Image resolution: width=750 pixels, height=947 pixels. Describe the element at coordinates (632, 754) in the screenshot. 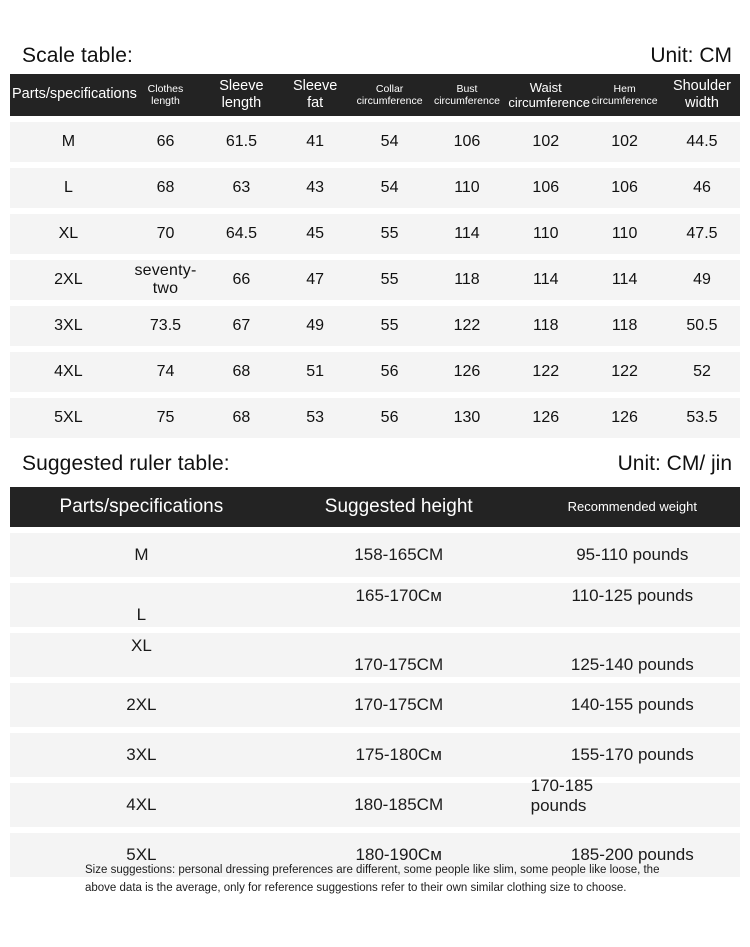

I see `cell-weight: 155-170 pounds` at that location.